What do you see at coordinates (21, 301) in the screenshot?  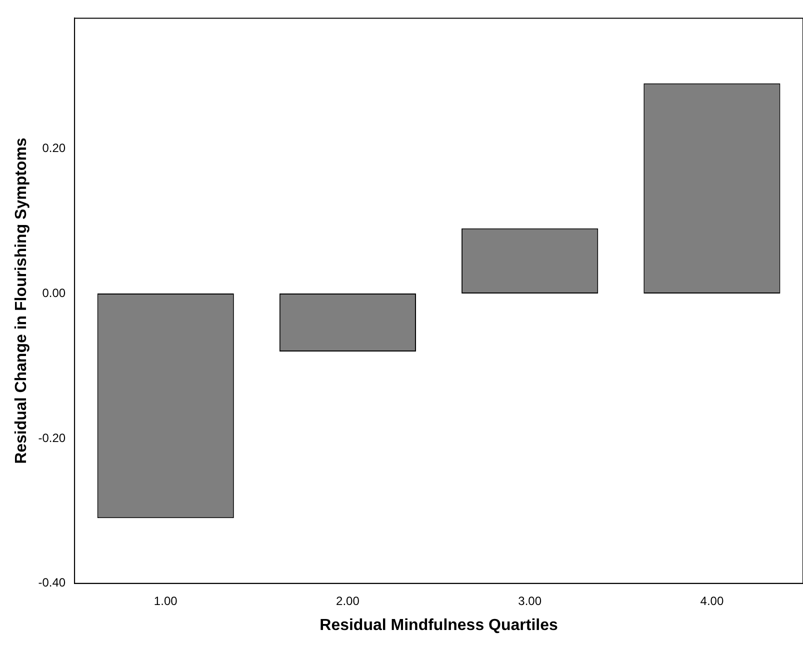 I see `y-axis-title: Residual Change in Flourishing Symptoms` at bounding box center [21, 301].